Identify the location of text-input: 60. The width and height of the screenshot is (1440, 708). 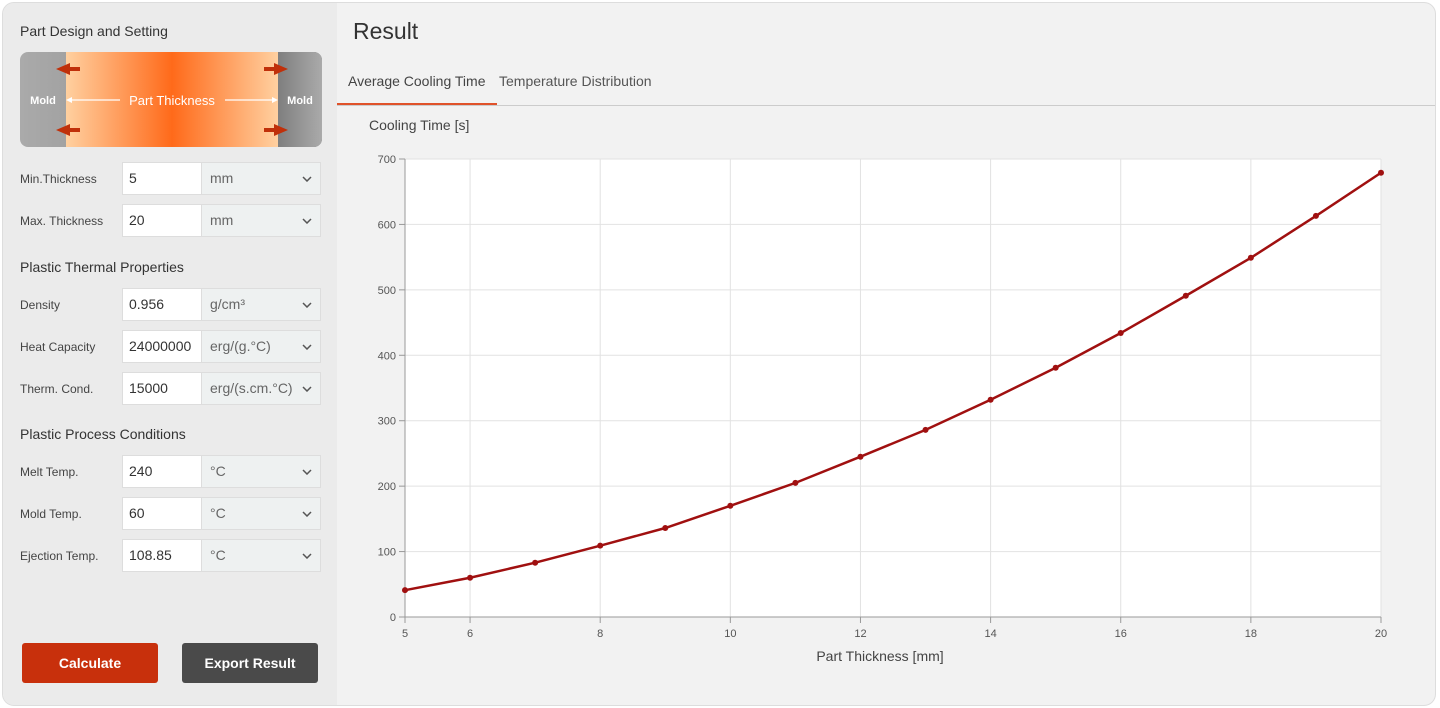
(162, 513).